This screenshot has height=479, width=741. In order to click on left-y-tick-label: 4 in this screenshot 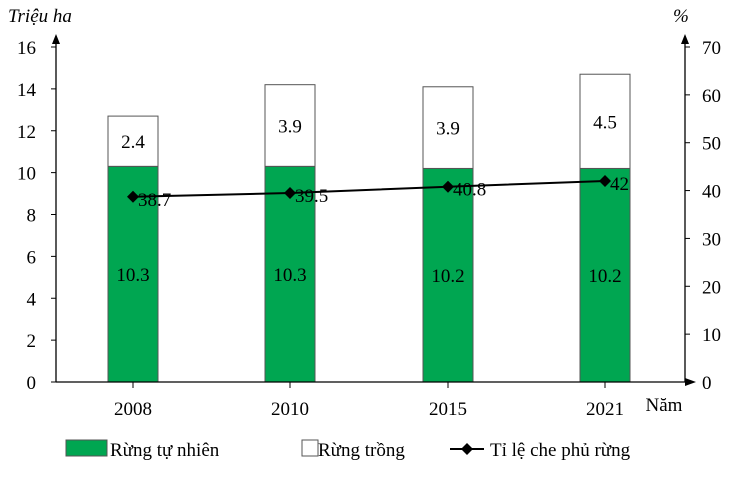, I will do `click(32, 299)`.